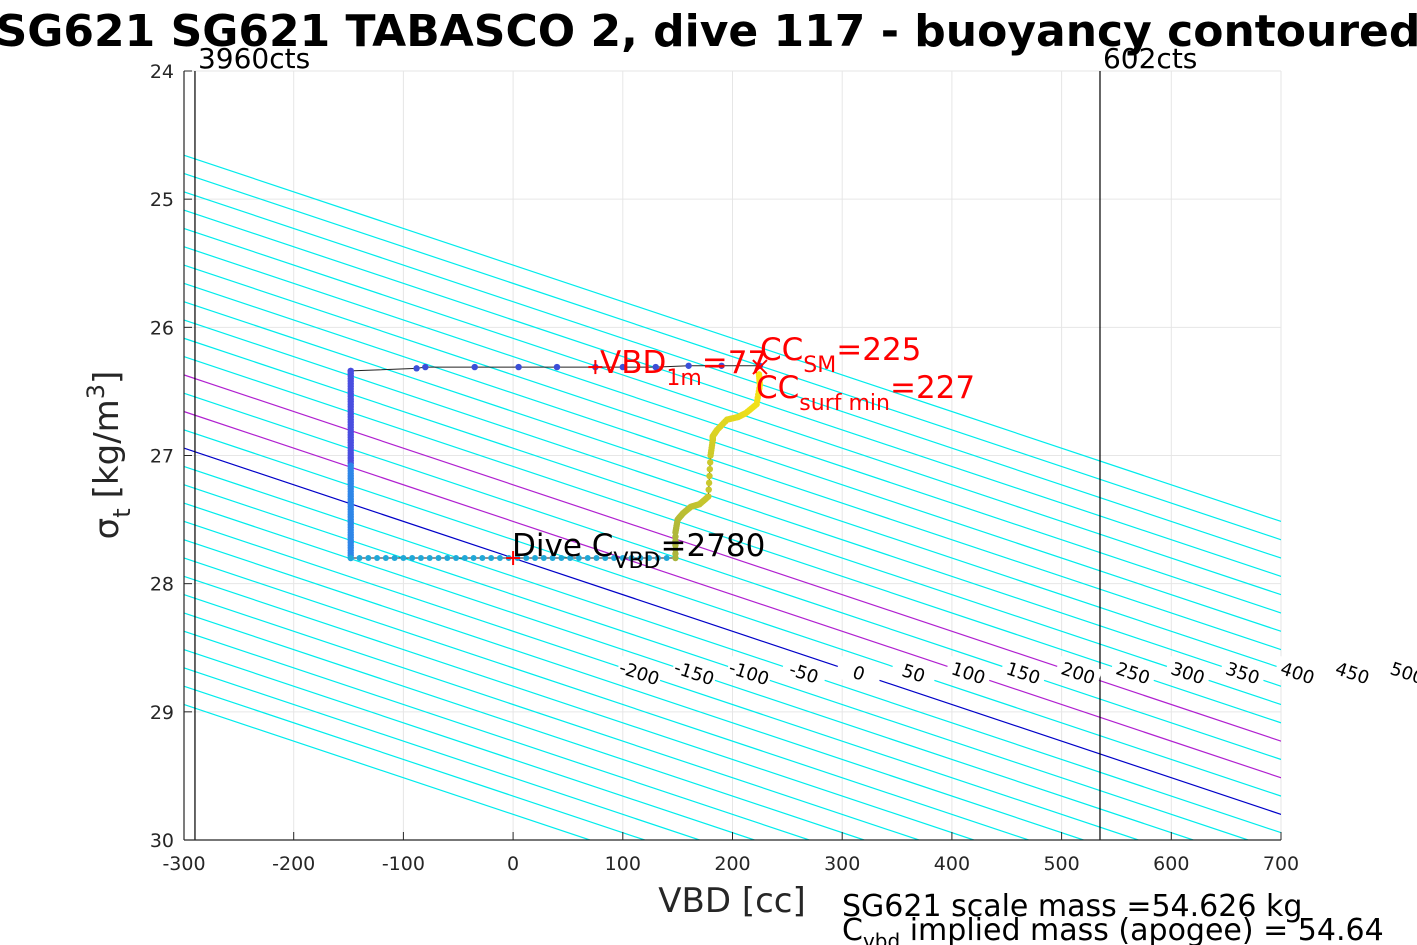  I want to click on x-tick-label: 100, so click(623, 864).